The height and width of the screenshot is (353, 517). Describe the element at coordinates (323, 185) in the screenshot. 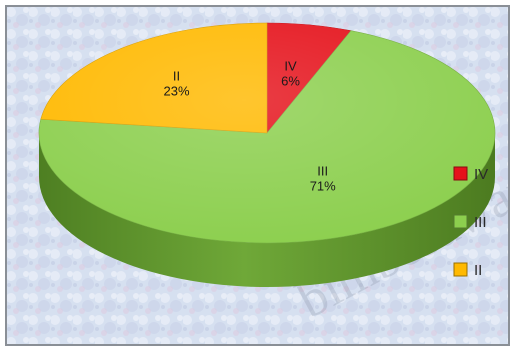

I see `slice-value-iii: 71%` at that location.